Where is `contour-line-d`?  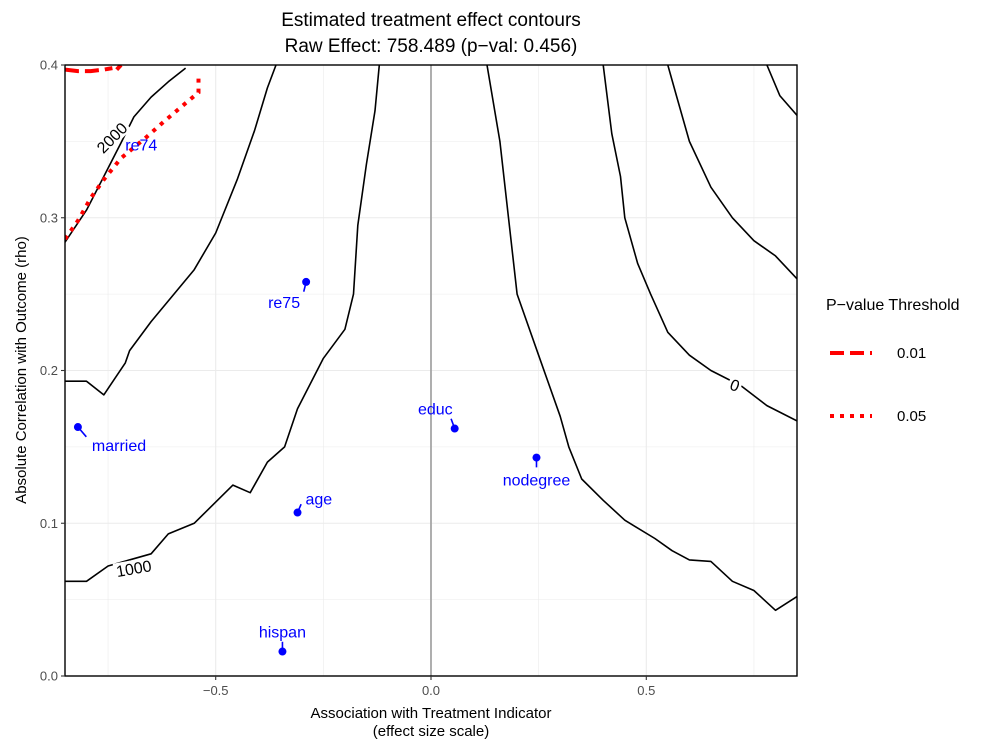 contour-line-d is located at coordinates (781, 90).